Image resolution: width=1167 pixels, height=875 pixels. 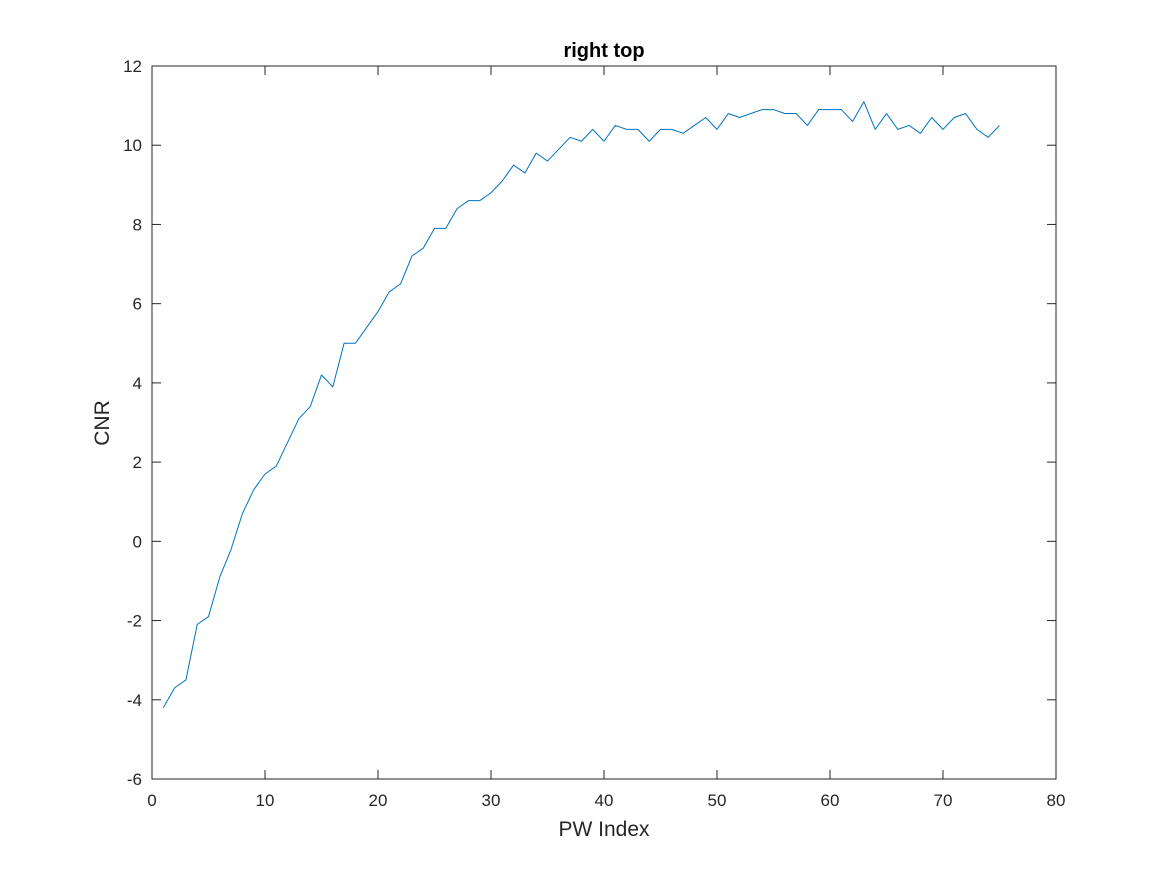 I want to click on x-tick-label: 30, so click(x=491, y=800).